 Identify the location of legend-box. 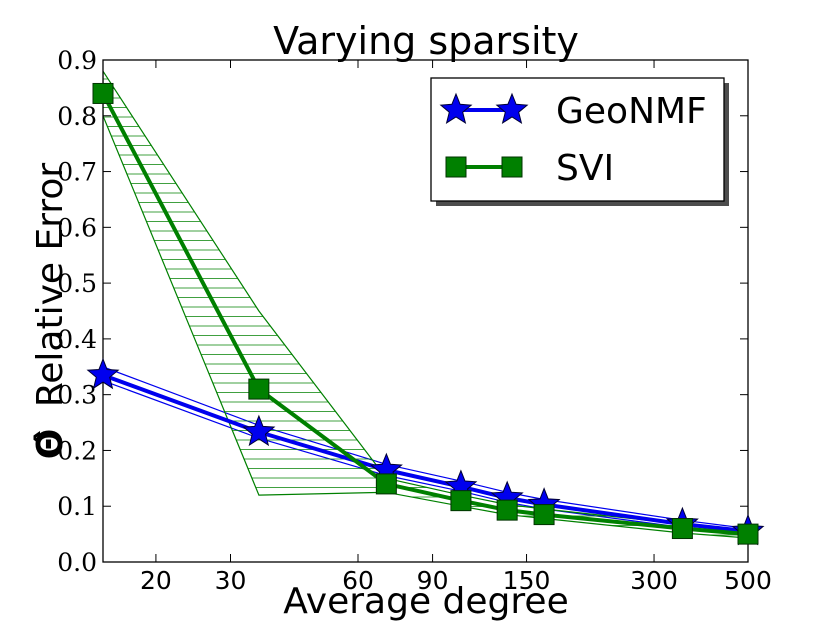
(577, 139).